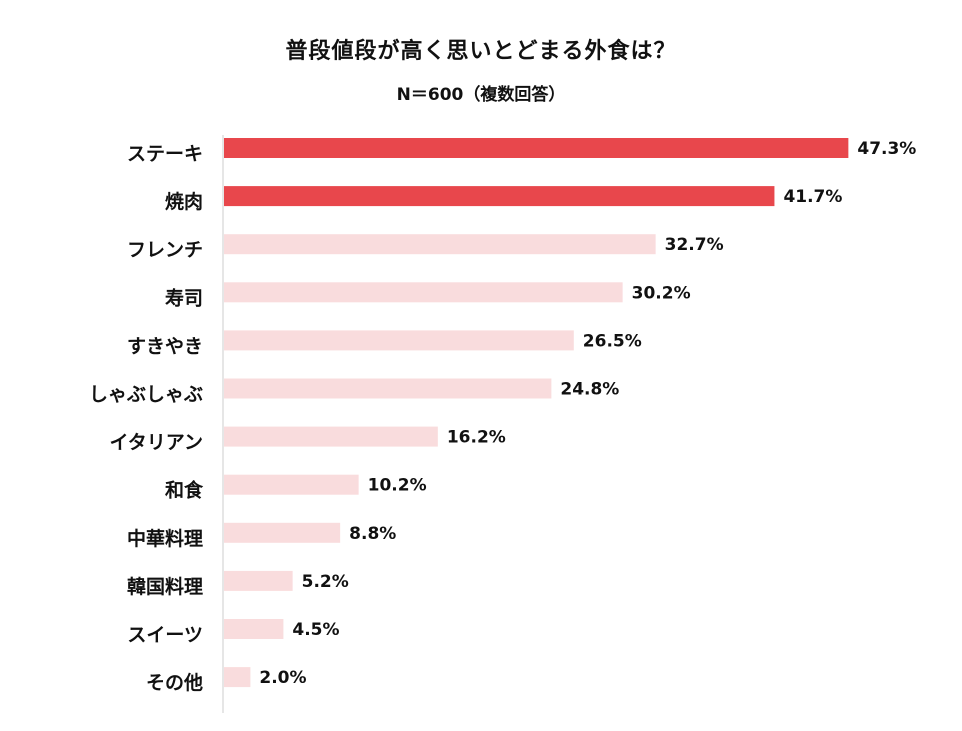 This screenshot has width=962, height=731. What do you see at coordinates (146, 395) in the screenshot?
I see `category-label: しゃぶしゃぶ` at bounding box center [146, 395].